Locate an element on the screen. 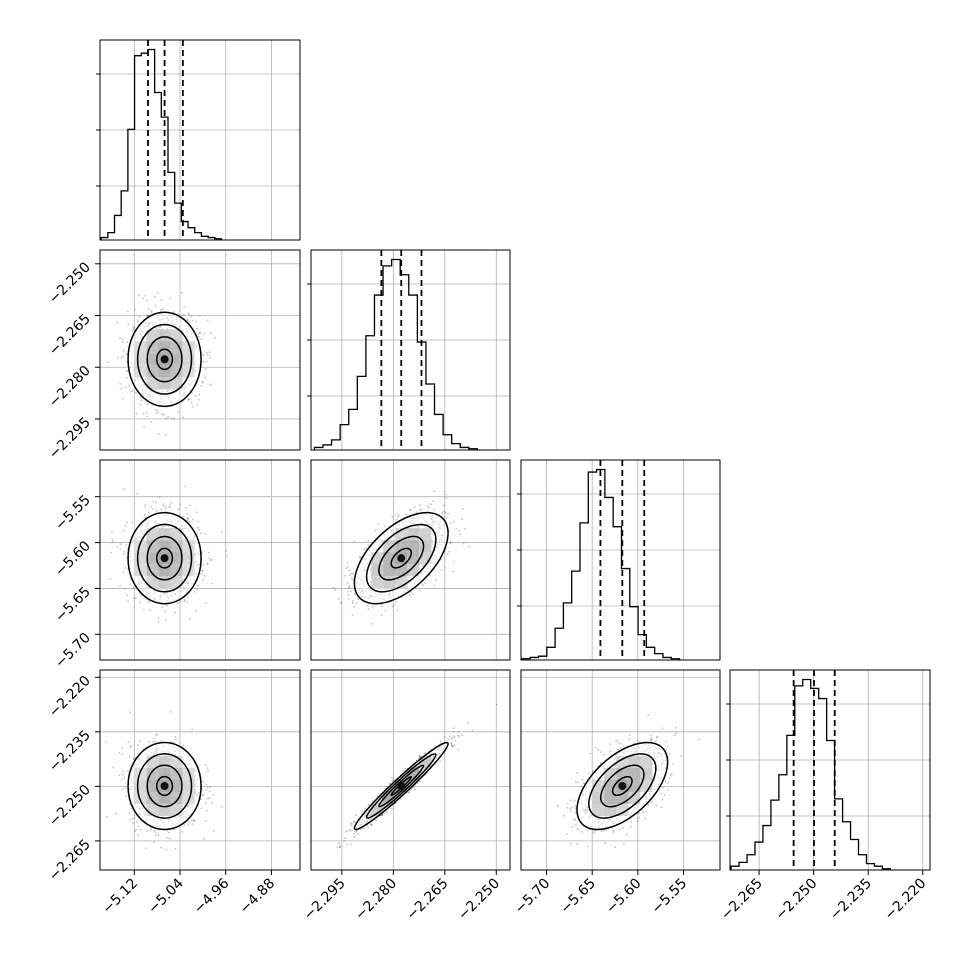  histogram-step is located at coordinates (395, 355).